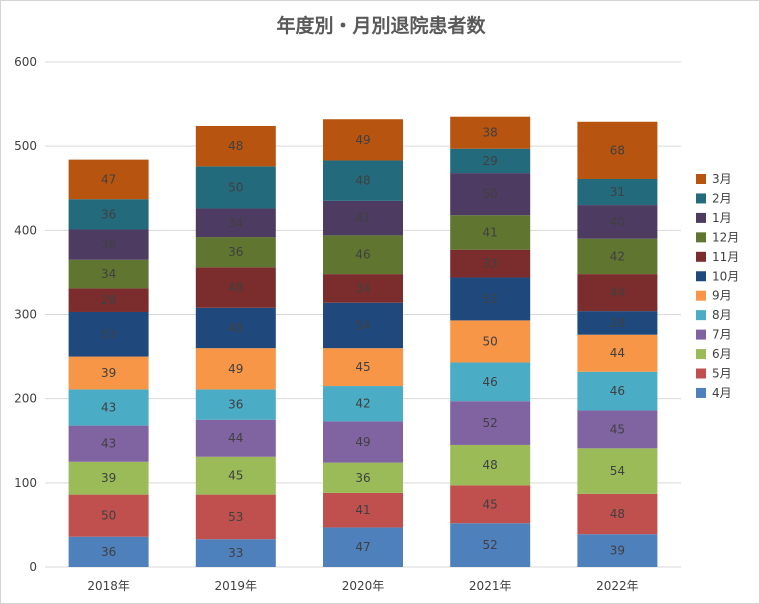  Describe the element at coordinates (363, 586) in the screenshot. I see `x-tick-label: 2020年` at that location.